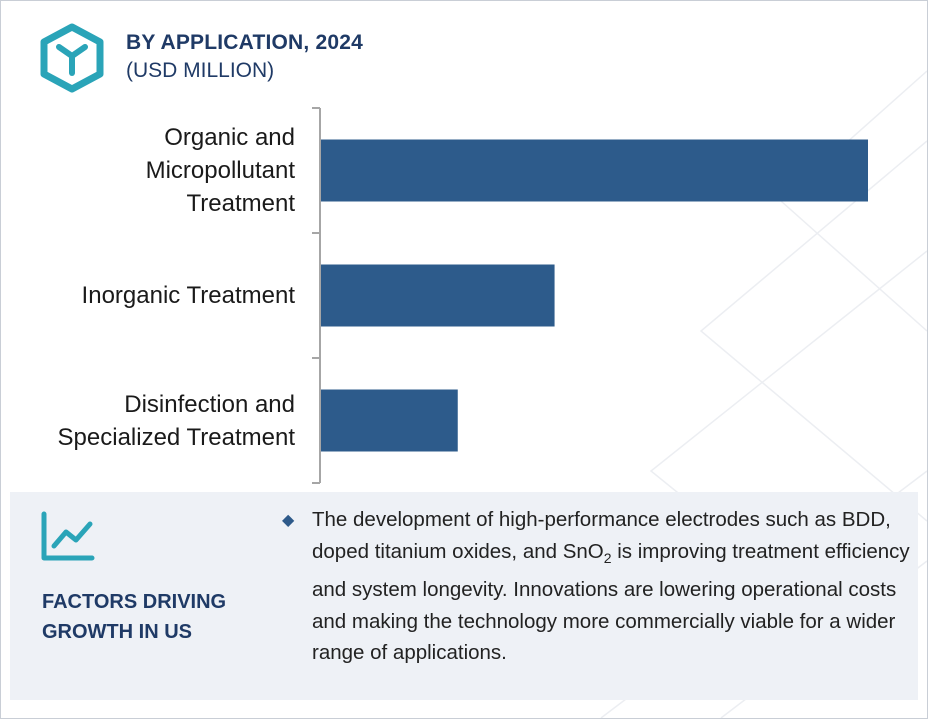  I want to click on category-label: Organic and Micropollutant Treatment, so click(152, 170).